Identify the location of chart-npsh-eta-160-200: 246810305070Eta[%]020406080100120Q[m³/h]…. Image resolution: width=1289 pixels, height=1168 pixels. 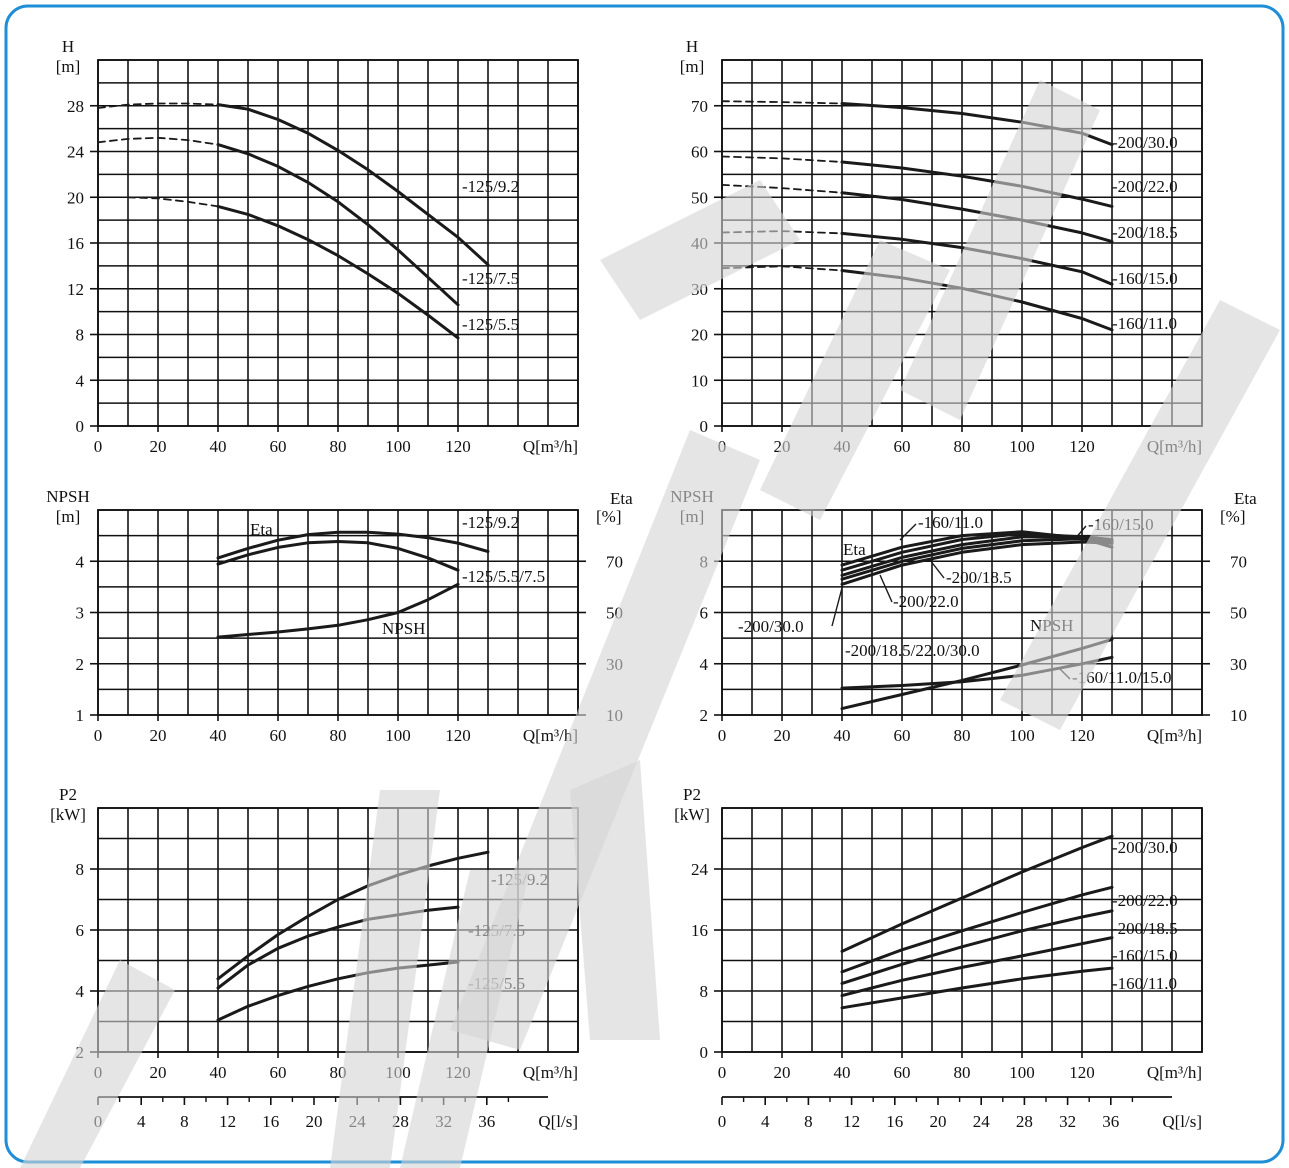
(963, 616).